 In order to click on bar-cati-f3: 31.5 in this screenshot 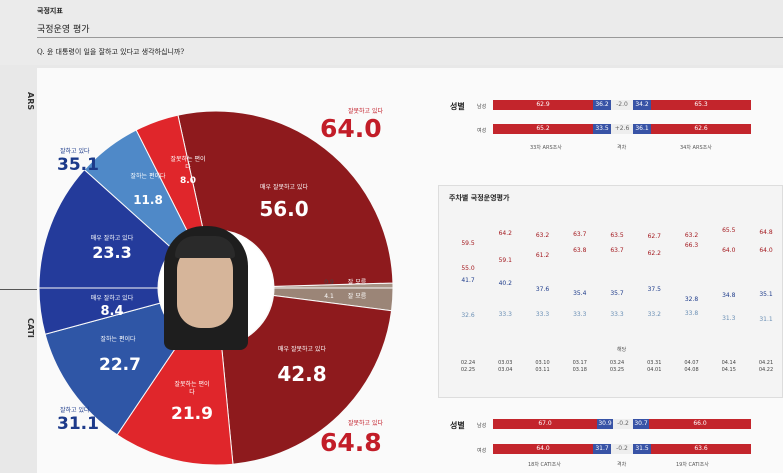, I will do `click(642, 449)`.